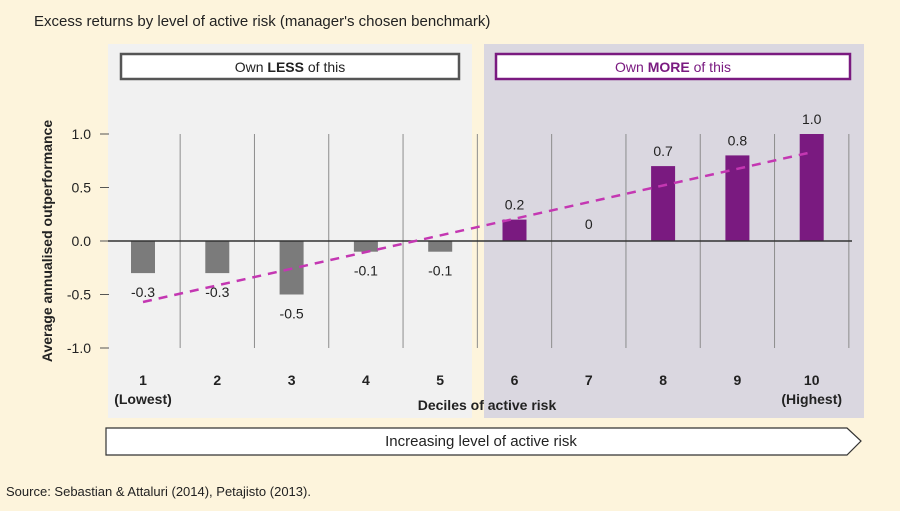 Image resolution: width=900 pixels, height=511 pixels. I want to click on y-tick-label: 0.5, so click(82, 188).